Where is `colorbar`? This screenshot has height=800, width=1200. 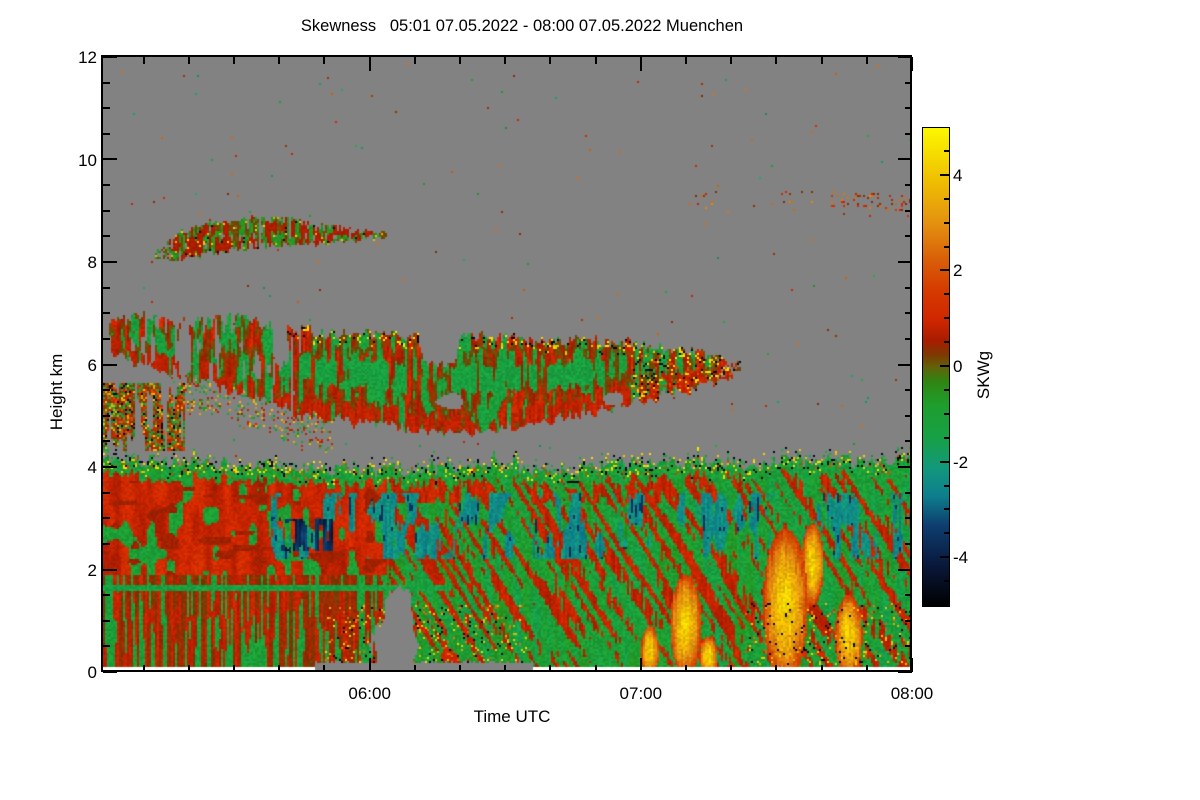
colorbar is located at coordinates (936, 367).